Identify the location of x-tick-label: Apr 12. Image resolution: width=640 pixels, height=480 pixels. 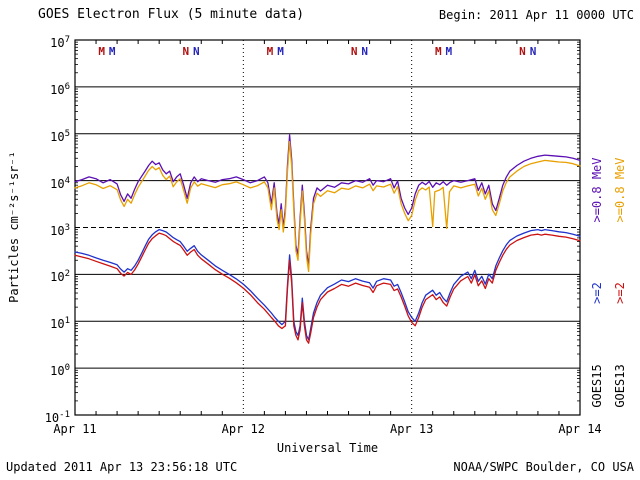
(243, 429).